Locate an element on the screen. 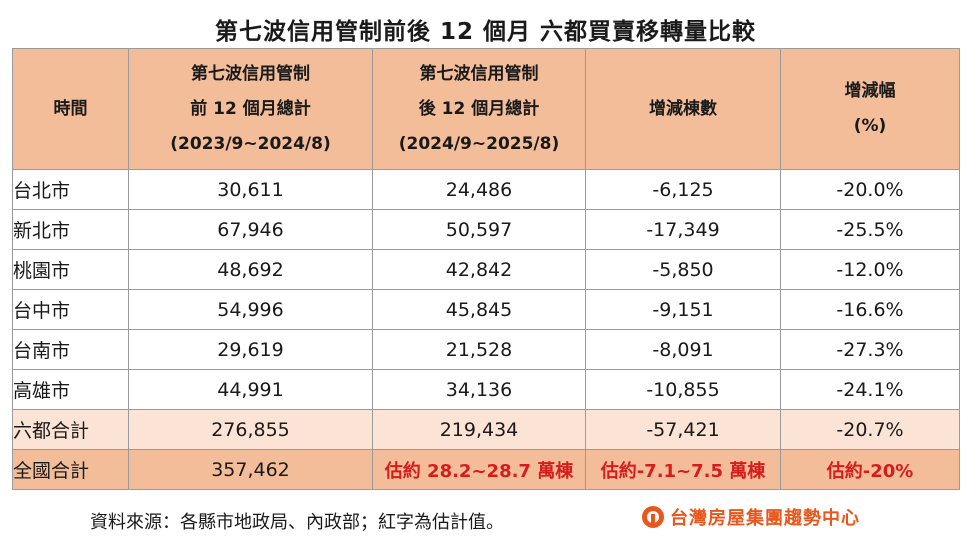 The image size is (971, 539). header-time: 時間 is located at coordinates (70, 109).